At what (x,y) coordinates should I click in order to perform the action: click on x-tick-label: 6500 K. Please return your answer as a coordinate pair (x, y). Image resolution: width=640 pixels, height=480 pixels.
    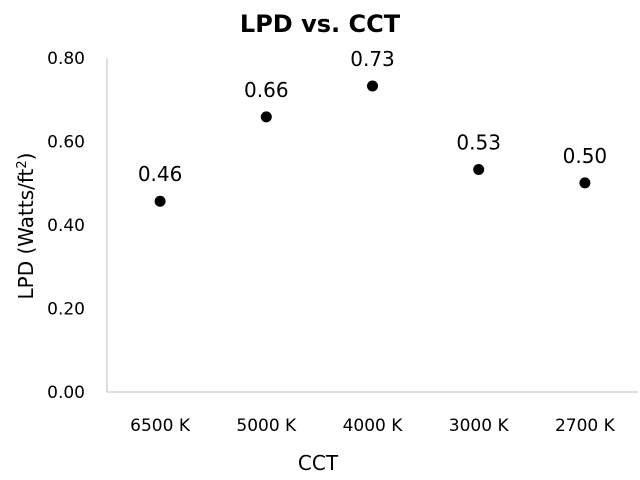
    Looking at the image, I should click on (160, 426).